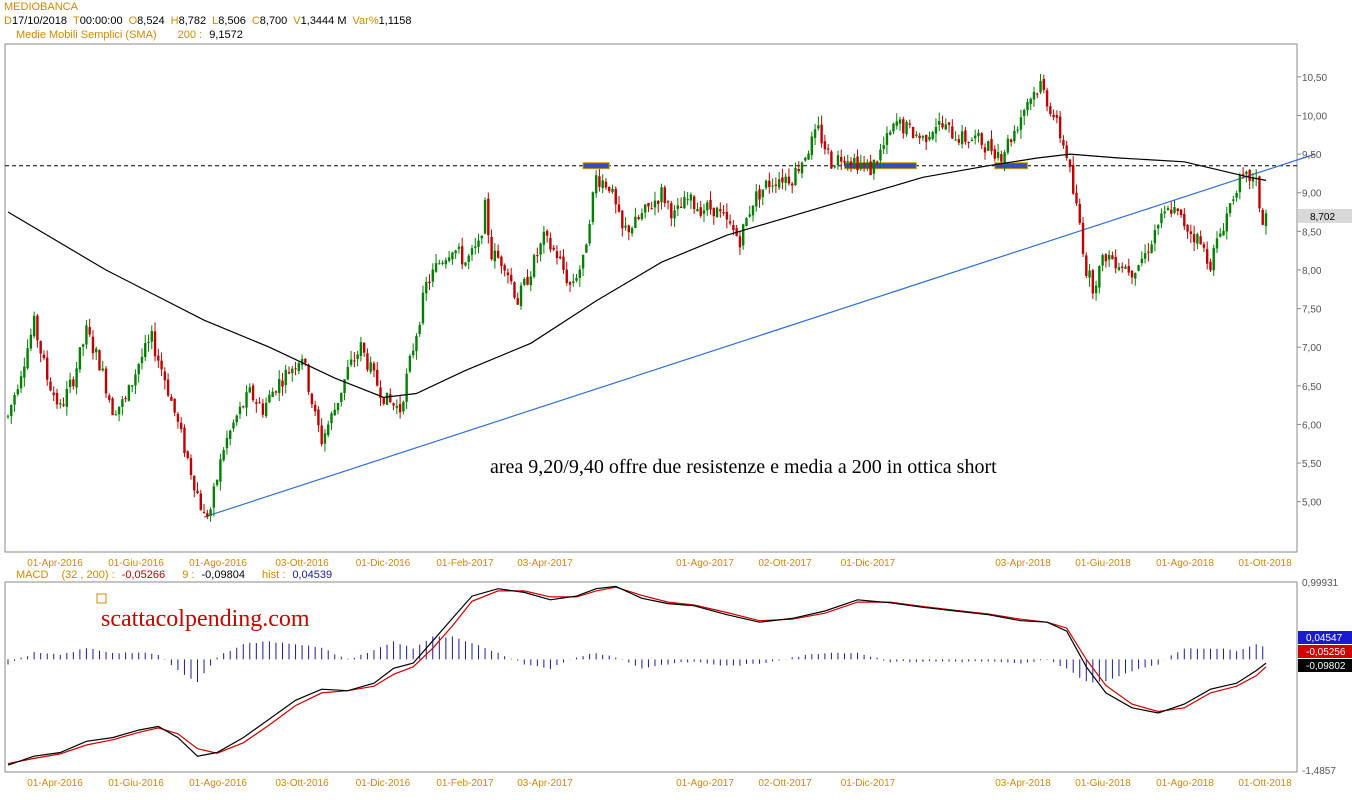 The height and width of the screenshot is (800, 1352). I want to click on ohlc-value: 8,506, so click(232, 21).